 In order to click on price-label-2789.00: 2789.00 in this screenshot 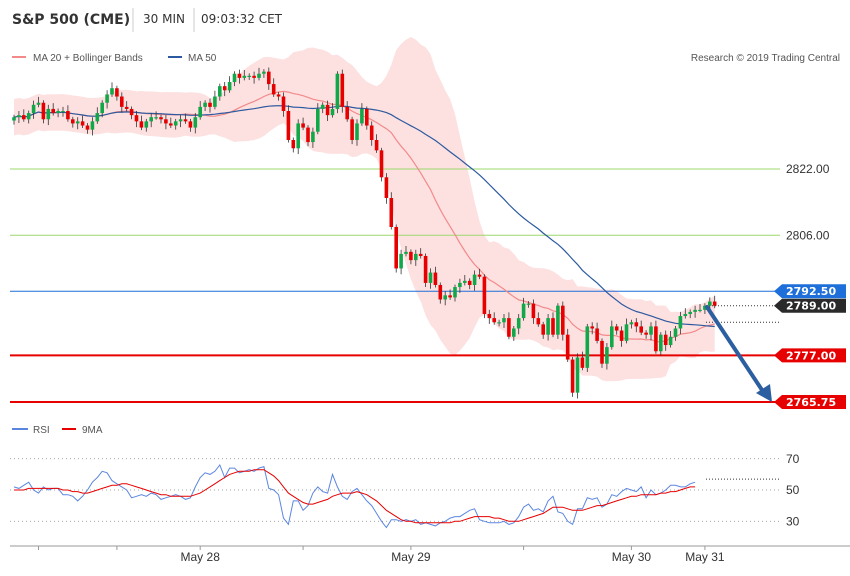, I will do `click(810, 305)`.